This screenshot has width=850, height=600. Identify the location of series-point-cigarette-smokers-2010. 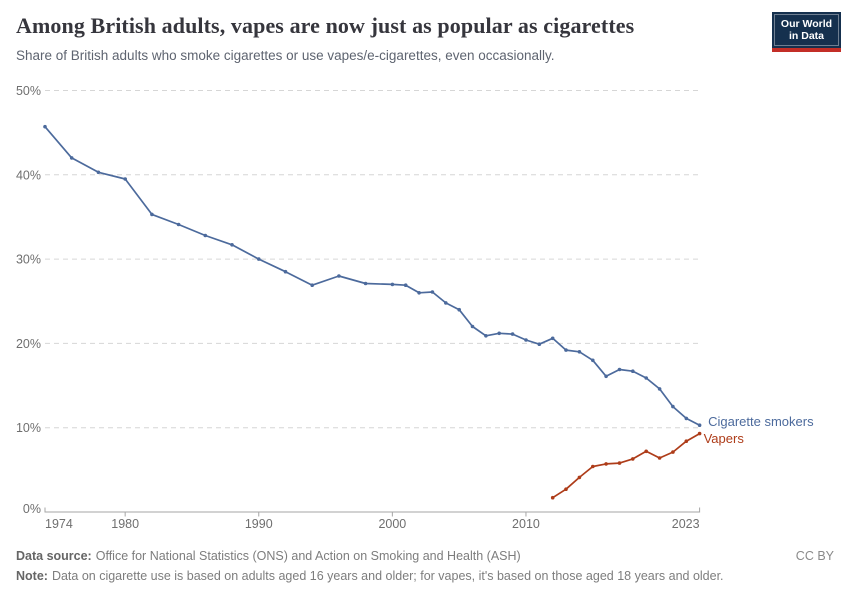
(526, 340).